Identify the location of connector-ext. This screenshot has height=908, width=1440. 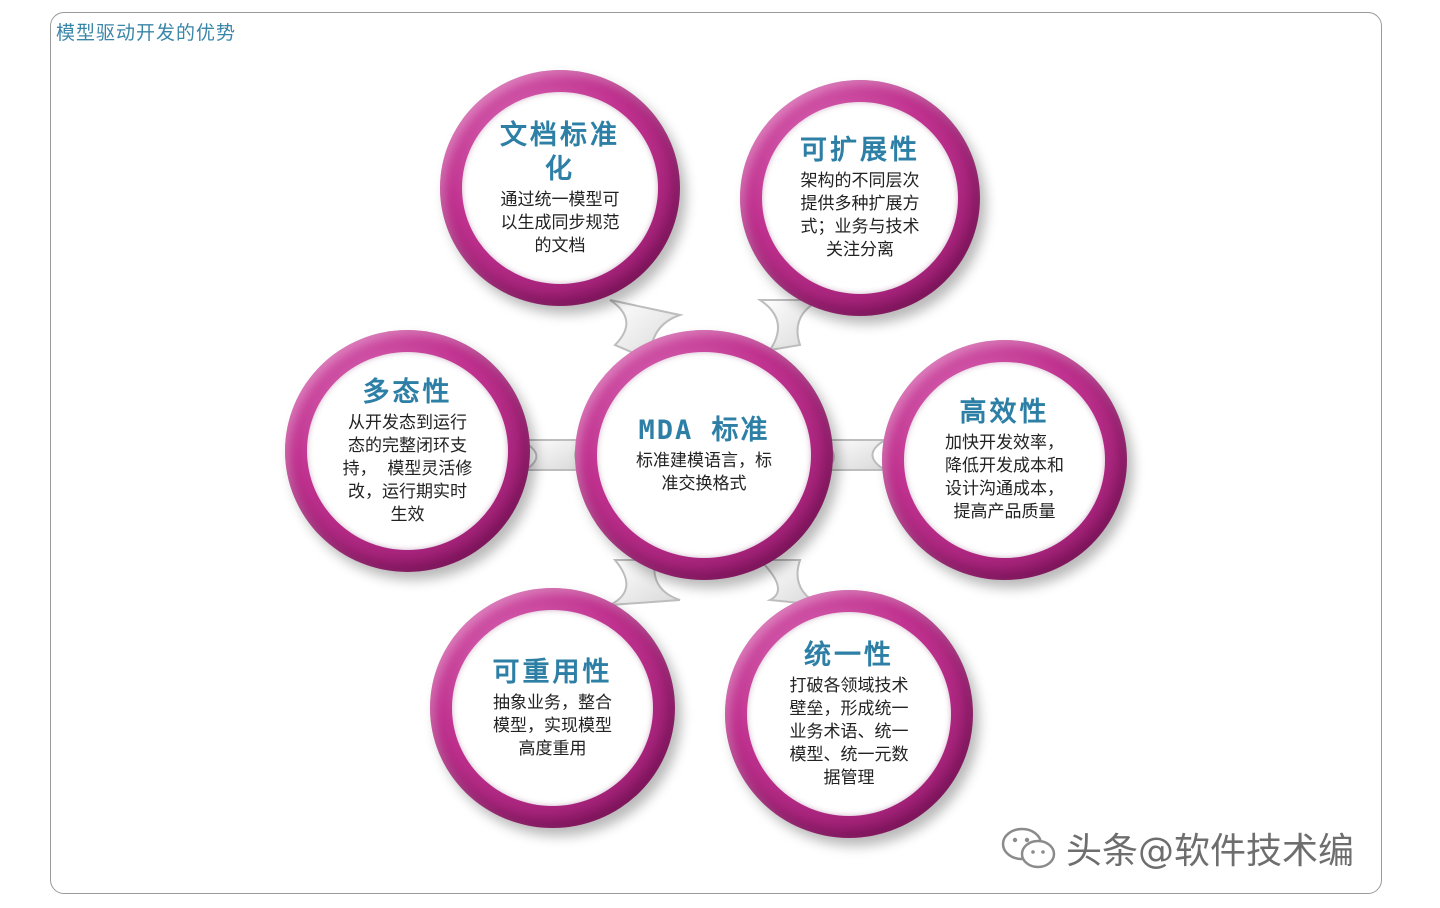
(788, 325).